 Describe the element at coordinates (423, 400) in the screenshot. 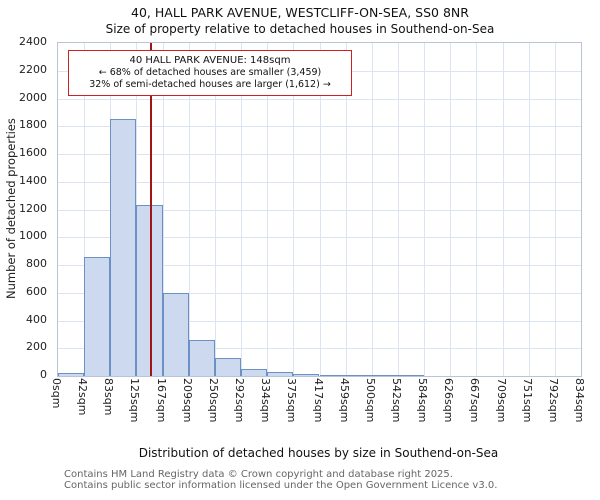

I see `x-tick-label: 584sqm` at that location.